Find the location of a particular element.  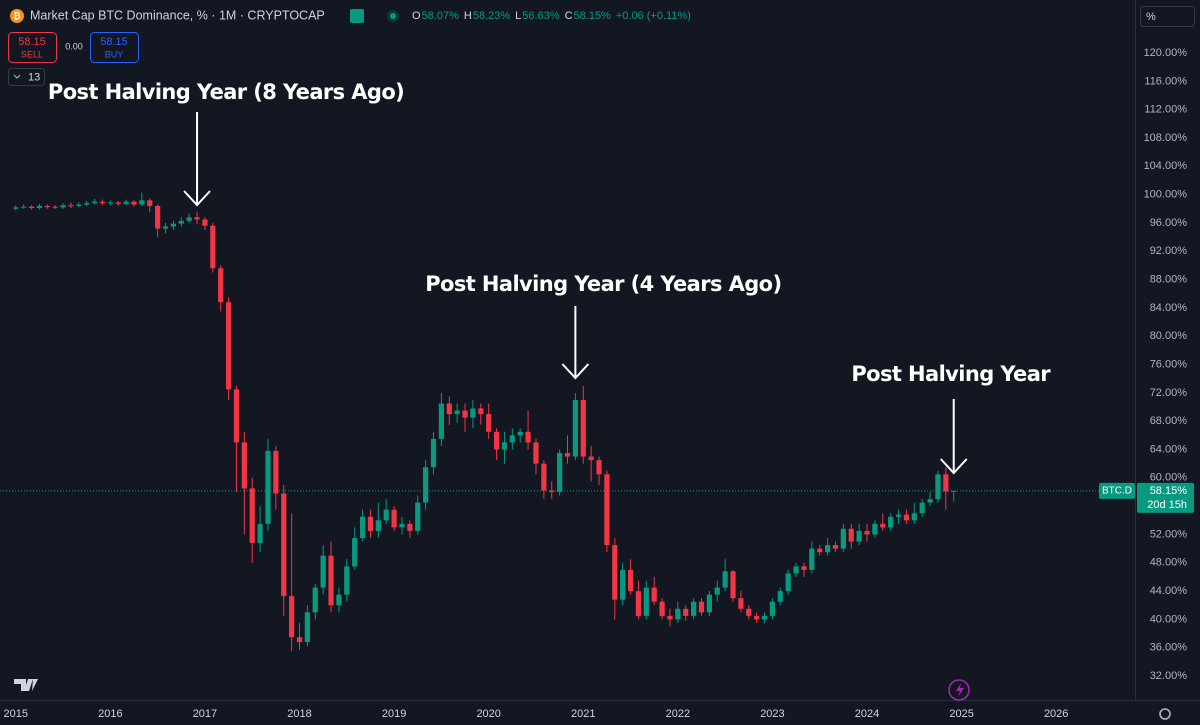

symbol-icon-glyph: ₿ is located at coordinates (16, 16).